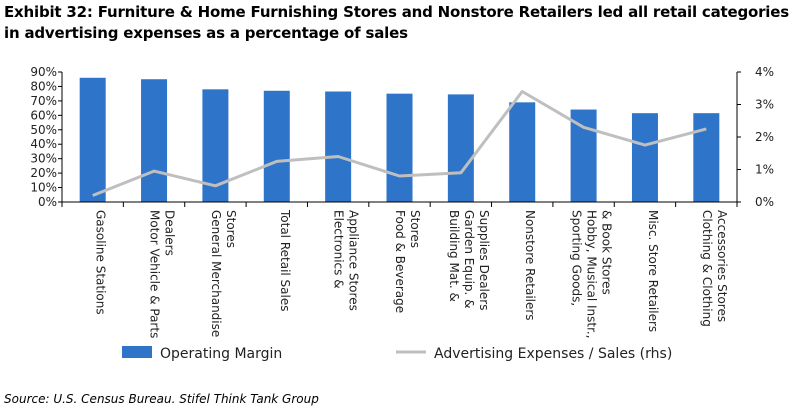  Describe the element at coordinates (47, 202) in the screenshot. I see `y-left-tick-label: 0%` at that location.